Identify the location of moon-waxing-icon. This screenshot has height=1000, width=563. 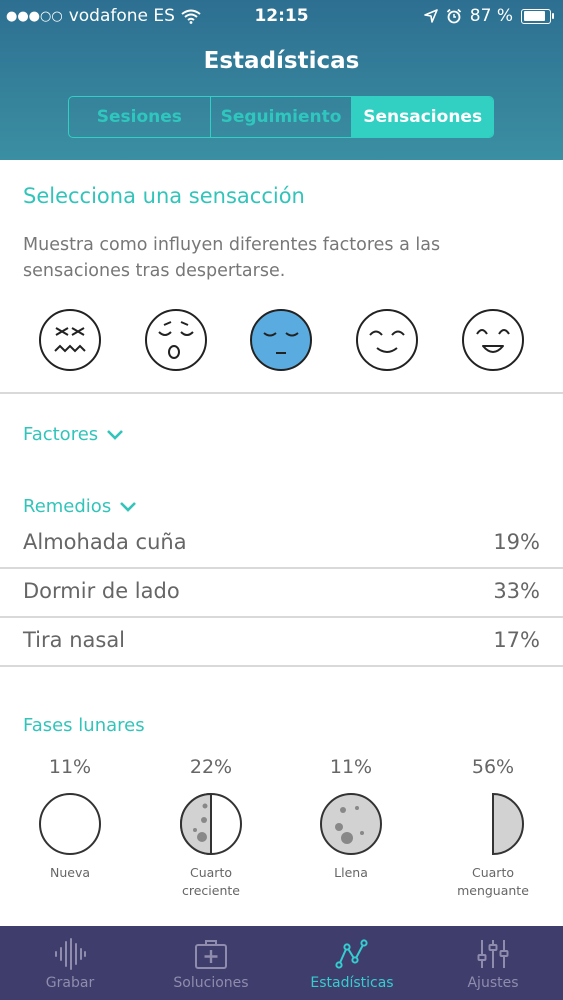
(211, 824).